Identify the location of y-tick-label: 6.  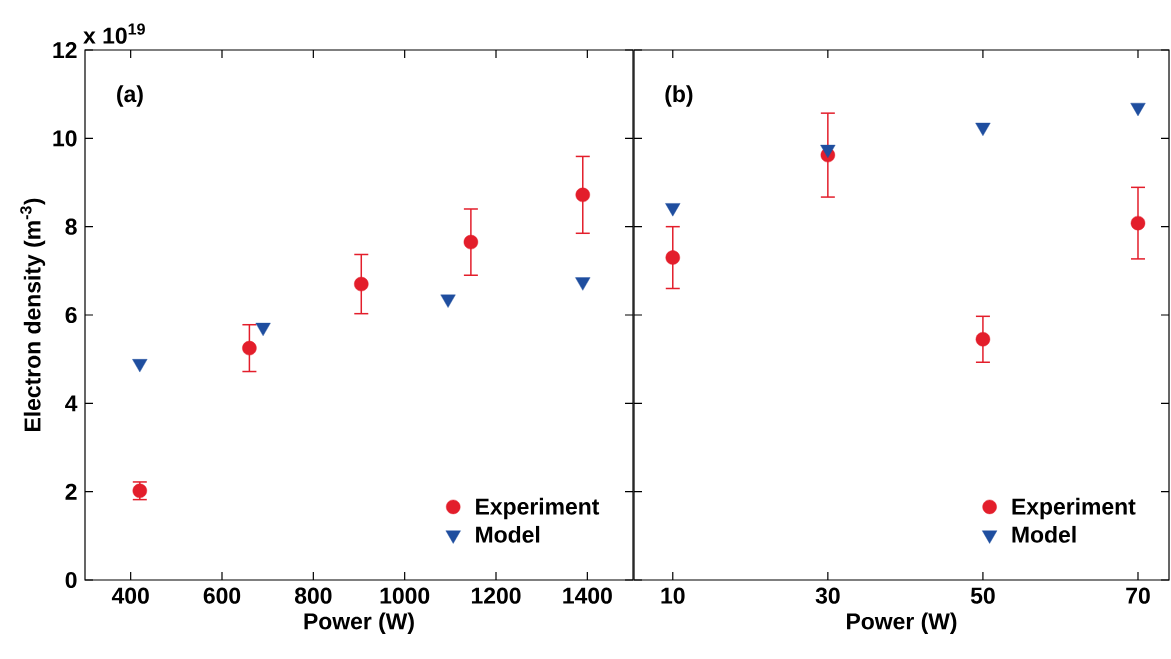
(71, 315).